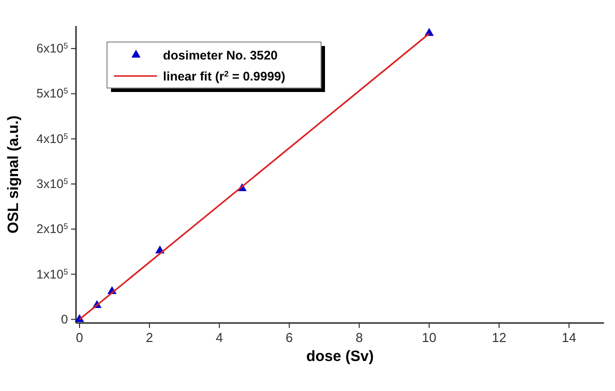  I want to click on x-tick-label: 0, so click(80, 337).